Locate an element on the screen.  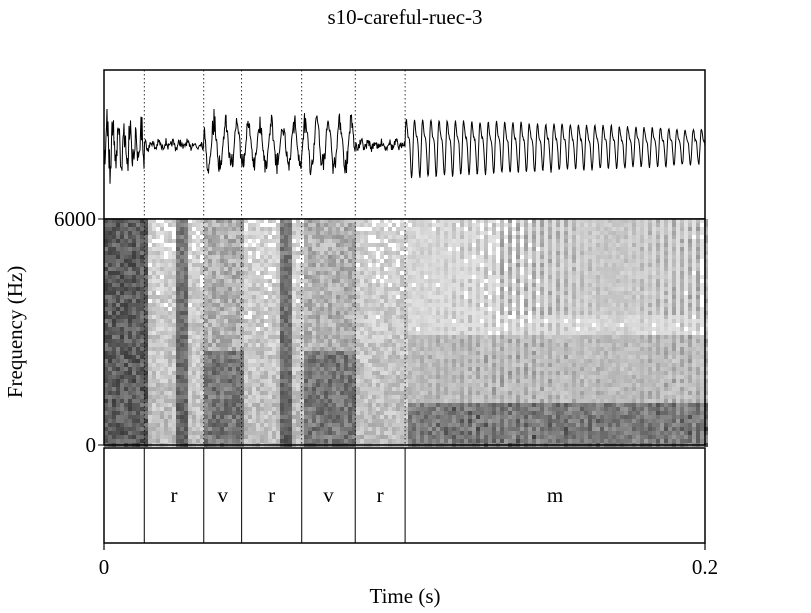
x-tick-label-0: 0 is located at coordinates (104, 567).